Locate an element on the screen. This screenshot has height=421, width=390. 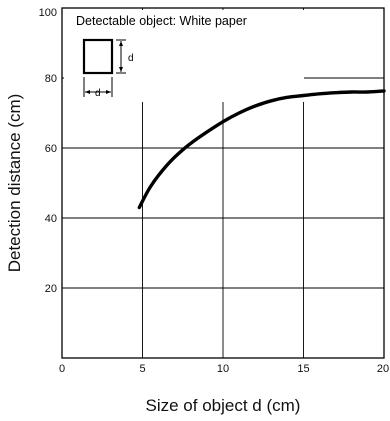
inset-square-diagram: d d is located at coordinates (108, 68).